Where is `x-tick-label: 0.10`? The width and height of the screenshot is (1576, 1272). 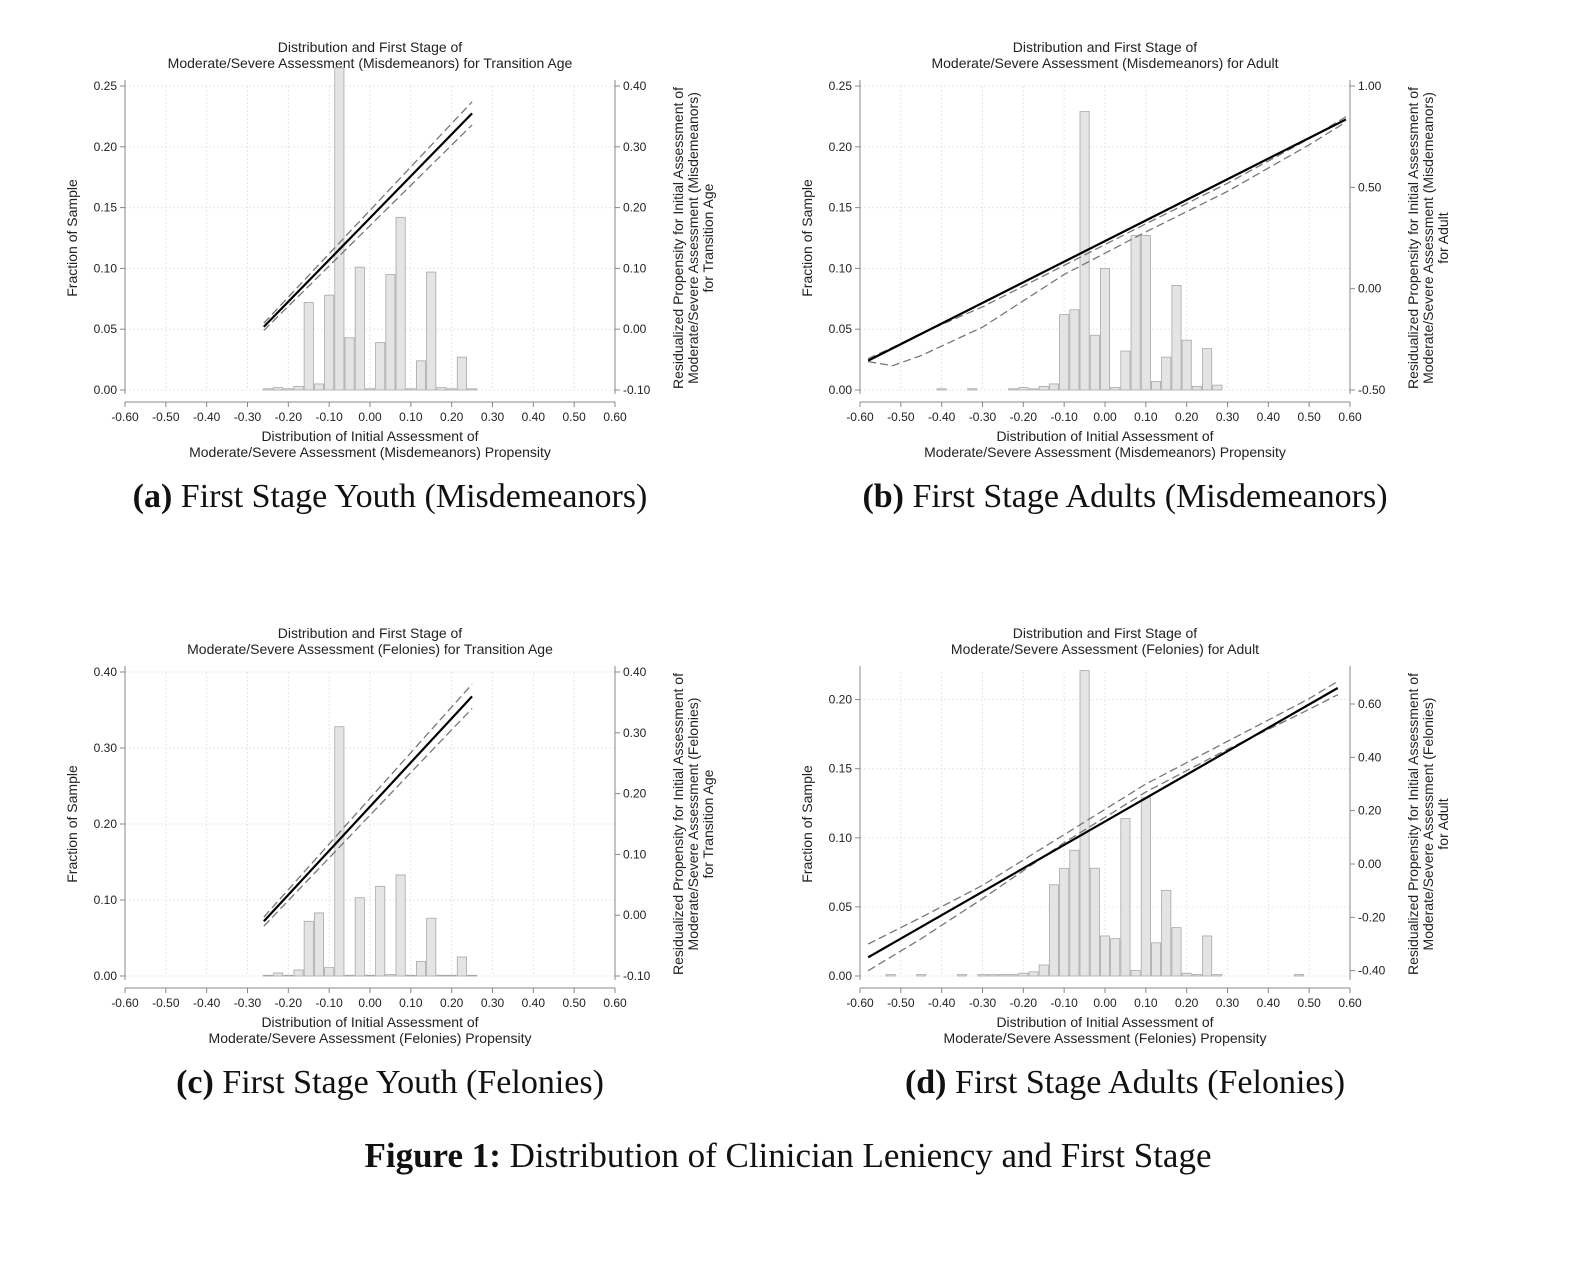 x-tick-label: 0.10 is located at coordinates (411, 417).